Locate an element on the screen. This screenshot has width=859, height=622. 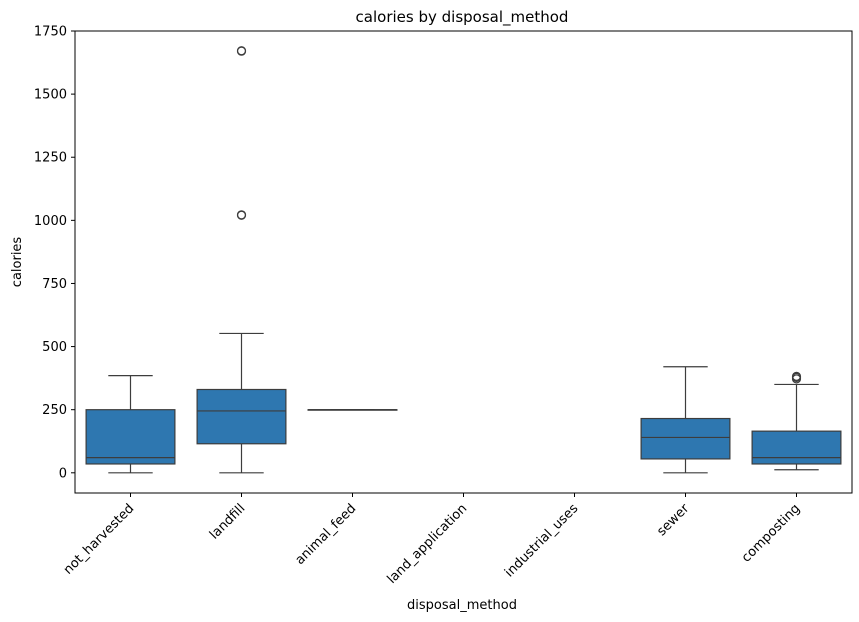
y-tick-label: 0 is located at coordinates (63, 473).